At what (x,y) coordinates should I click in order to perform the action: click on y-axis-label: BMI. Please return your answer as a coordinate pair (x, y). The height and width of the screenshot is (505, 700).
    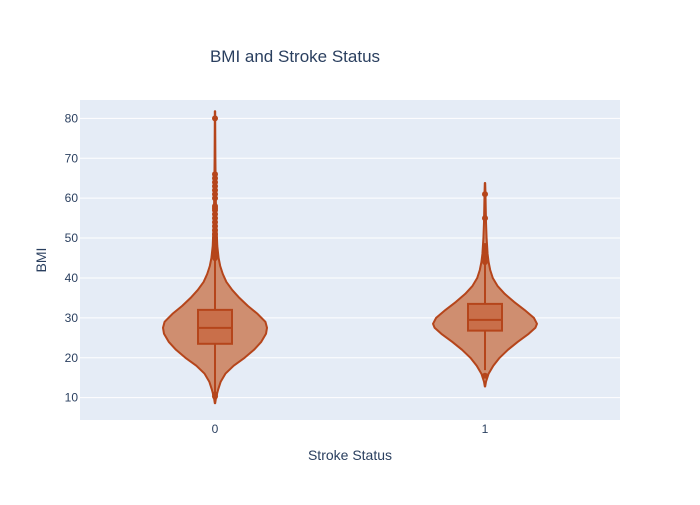
    Looking at the image, I should click on (41, 260).